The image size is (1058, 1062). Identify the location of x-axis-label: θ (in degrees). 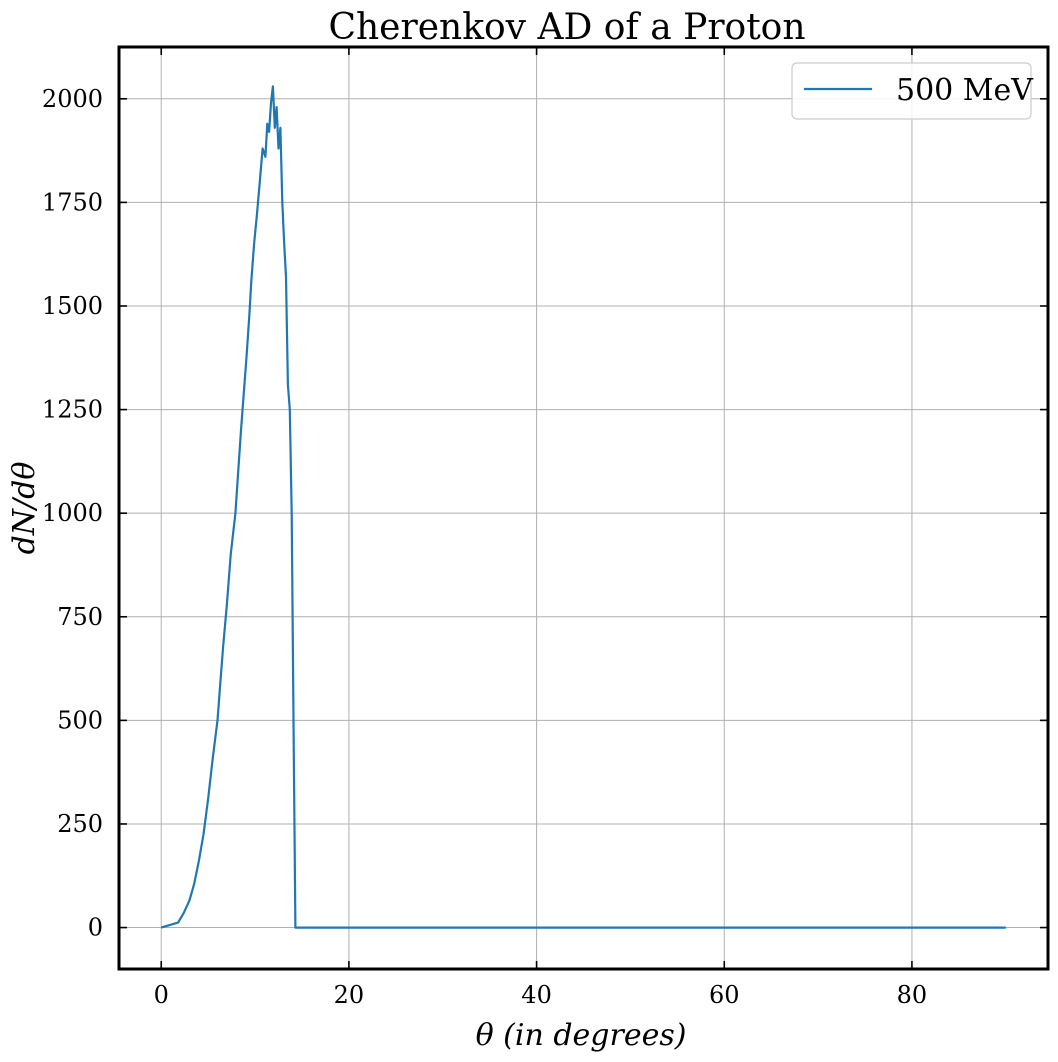
(581, 1035).